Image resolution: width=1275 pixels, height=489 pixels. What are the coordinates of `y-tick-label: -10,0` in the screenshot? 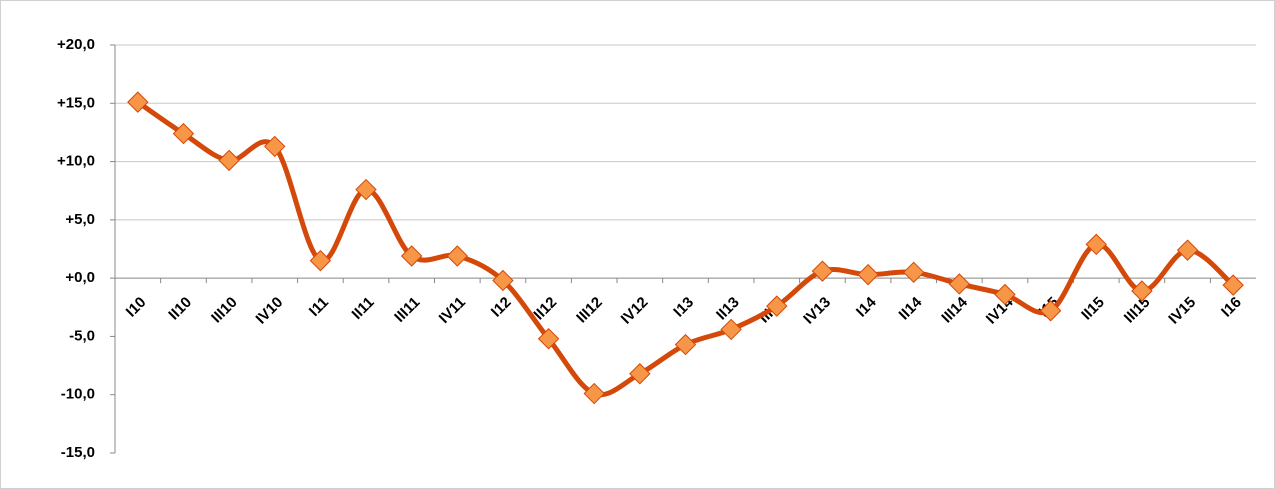 It's located at (78, 394).